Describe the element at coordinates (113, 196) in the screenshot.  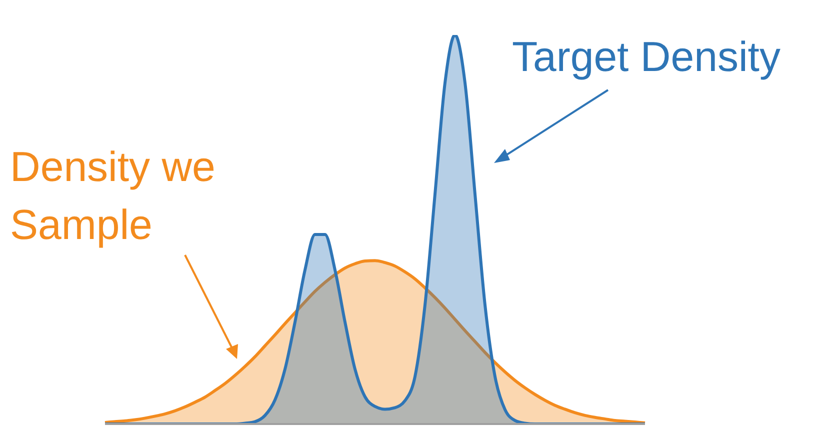
I see `text: Density we Sample` at that location.